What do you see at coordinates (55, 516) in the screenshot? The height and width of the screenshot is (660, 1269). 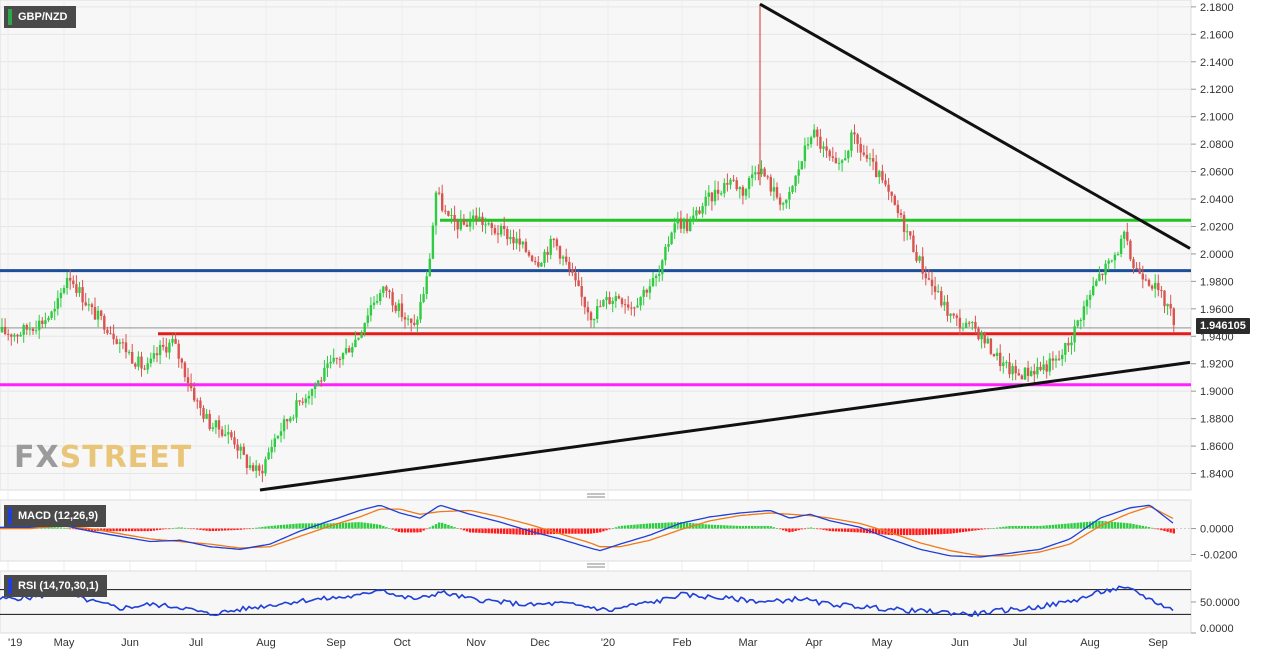 I see `macd-label: MACD (12,26,9)` at bounding box center [55, 516].